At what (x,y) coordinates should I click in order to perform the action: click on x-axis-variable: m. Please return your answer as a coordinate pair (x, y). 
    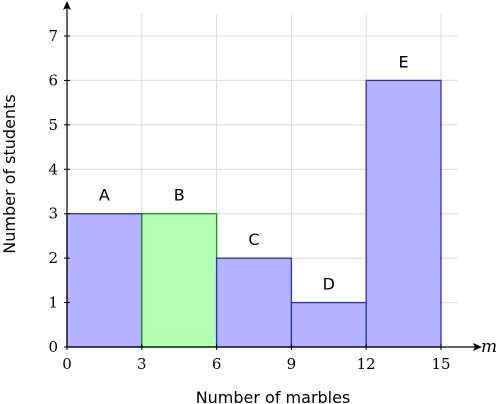
    Looking at the image, I should click on (489, 347).